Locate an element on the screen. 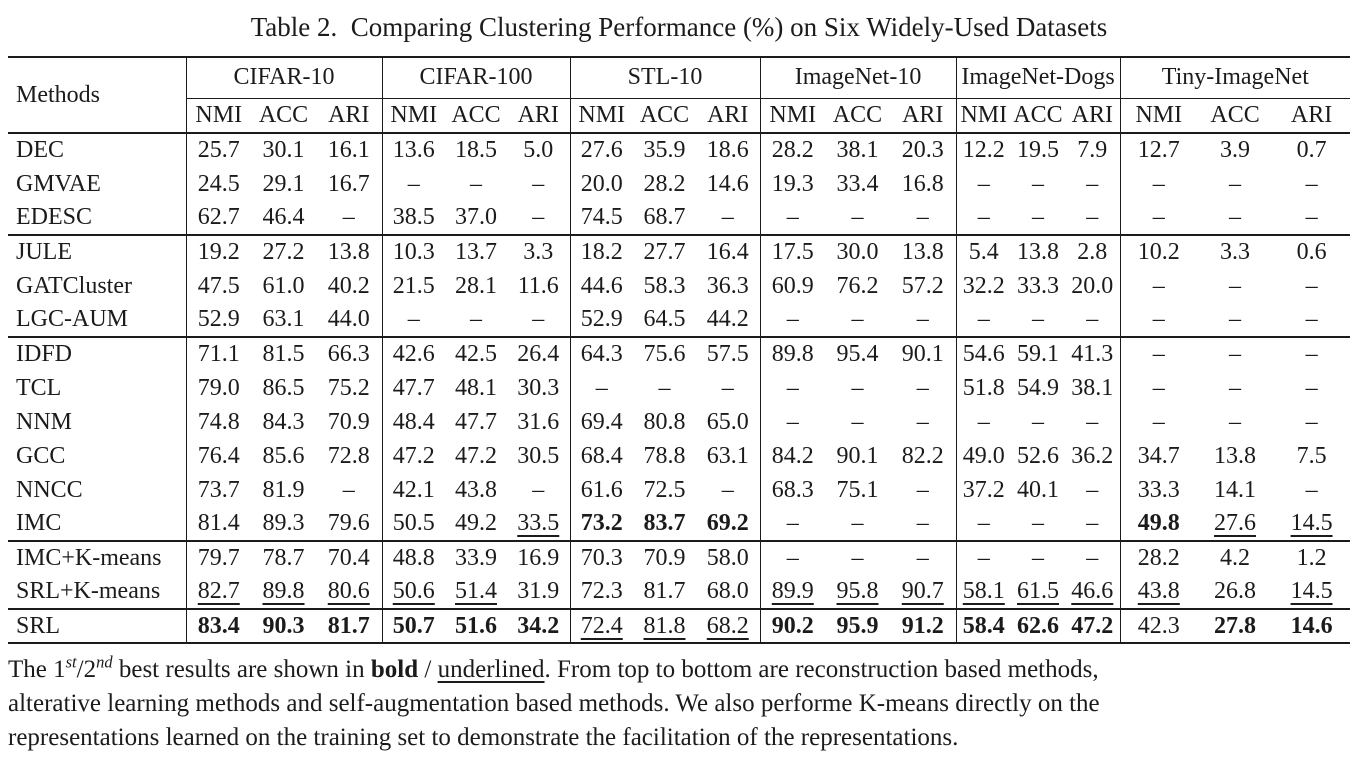  value-cell: 57.5 is located at coordinates (728, 353).